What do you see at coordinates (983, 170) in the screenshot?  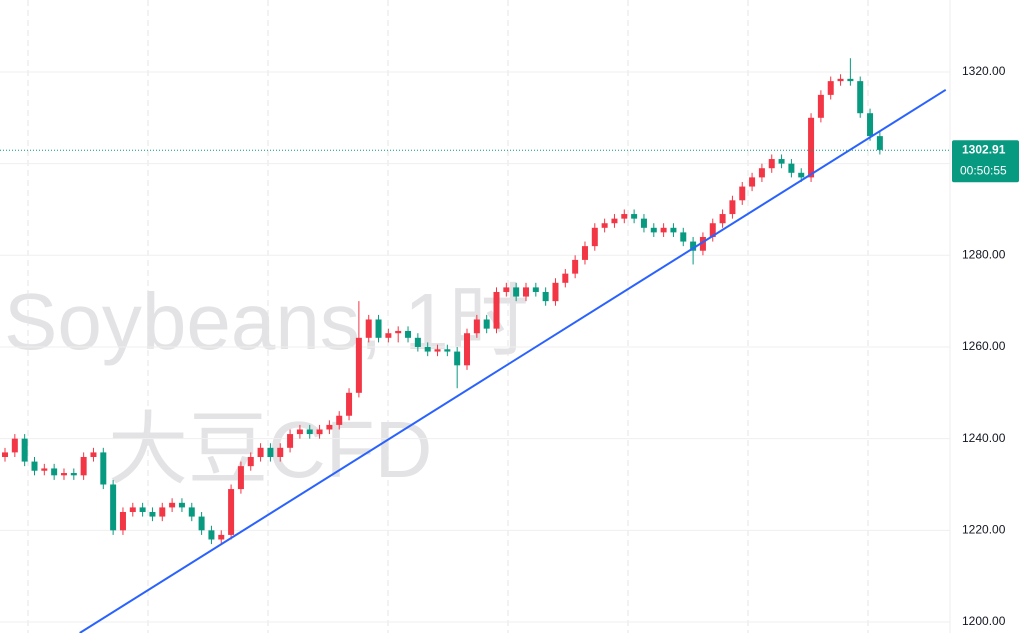 I see `countdown-label: 00:50:55` at bounding box center [983, 170].